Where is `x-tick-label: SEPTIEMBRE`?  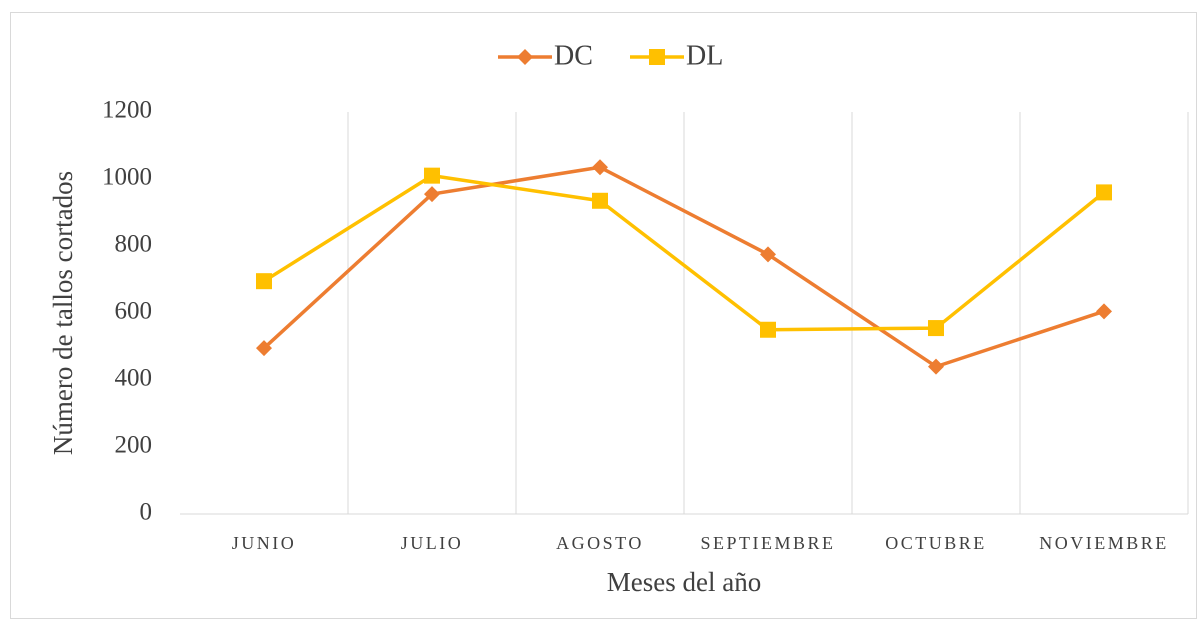 x-tick-label: SEPTIEMBRE is located at coordinates (767, 543).